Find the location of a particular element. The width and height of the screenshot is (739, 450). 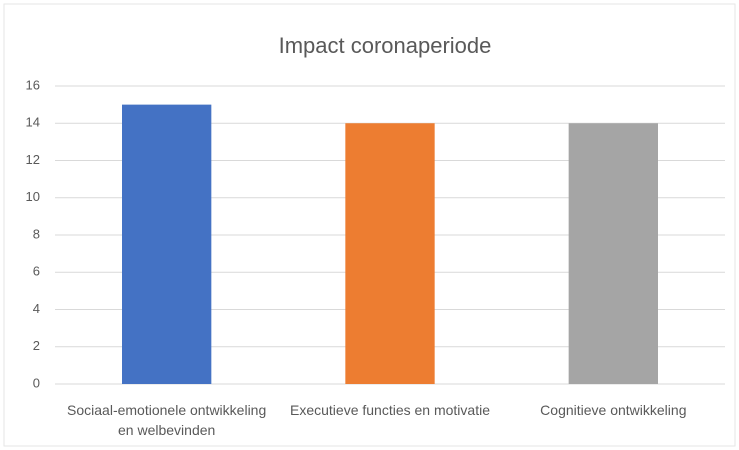

y-tick-label: 6 is located at coordinates (36, 271).